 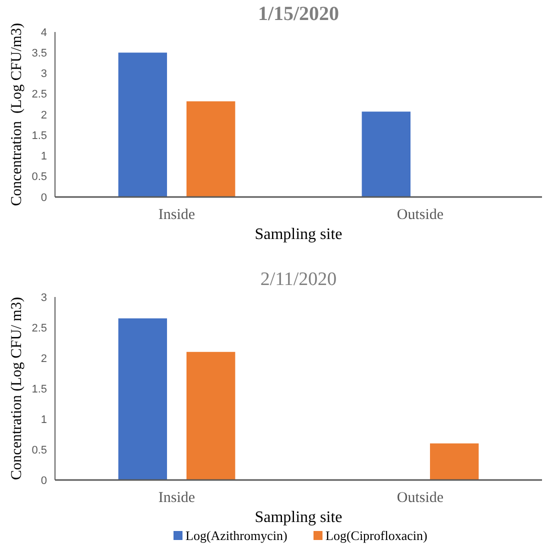 What do you see at coordinates (237, 535) in the screenshot?
I see `legend-label: Log(Azithromycin)` at bounding box center [237, 535].